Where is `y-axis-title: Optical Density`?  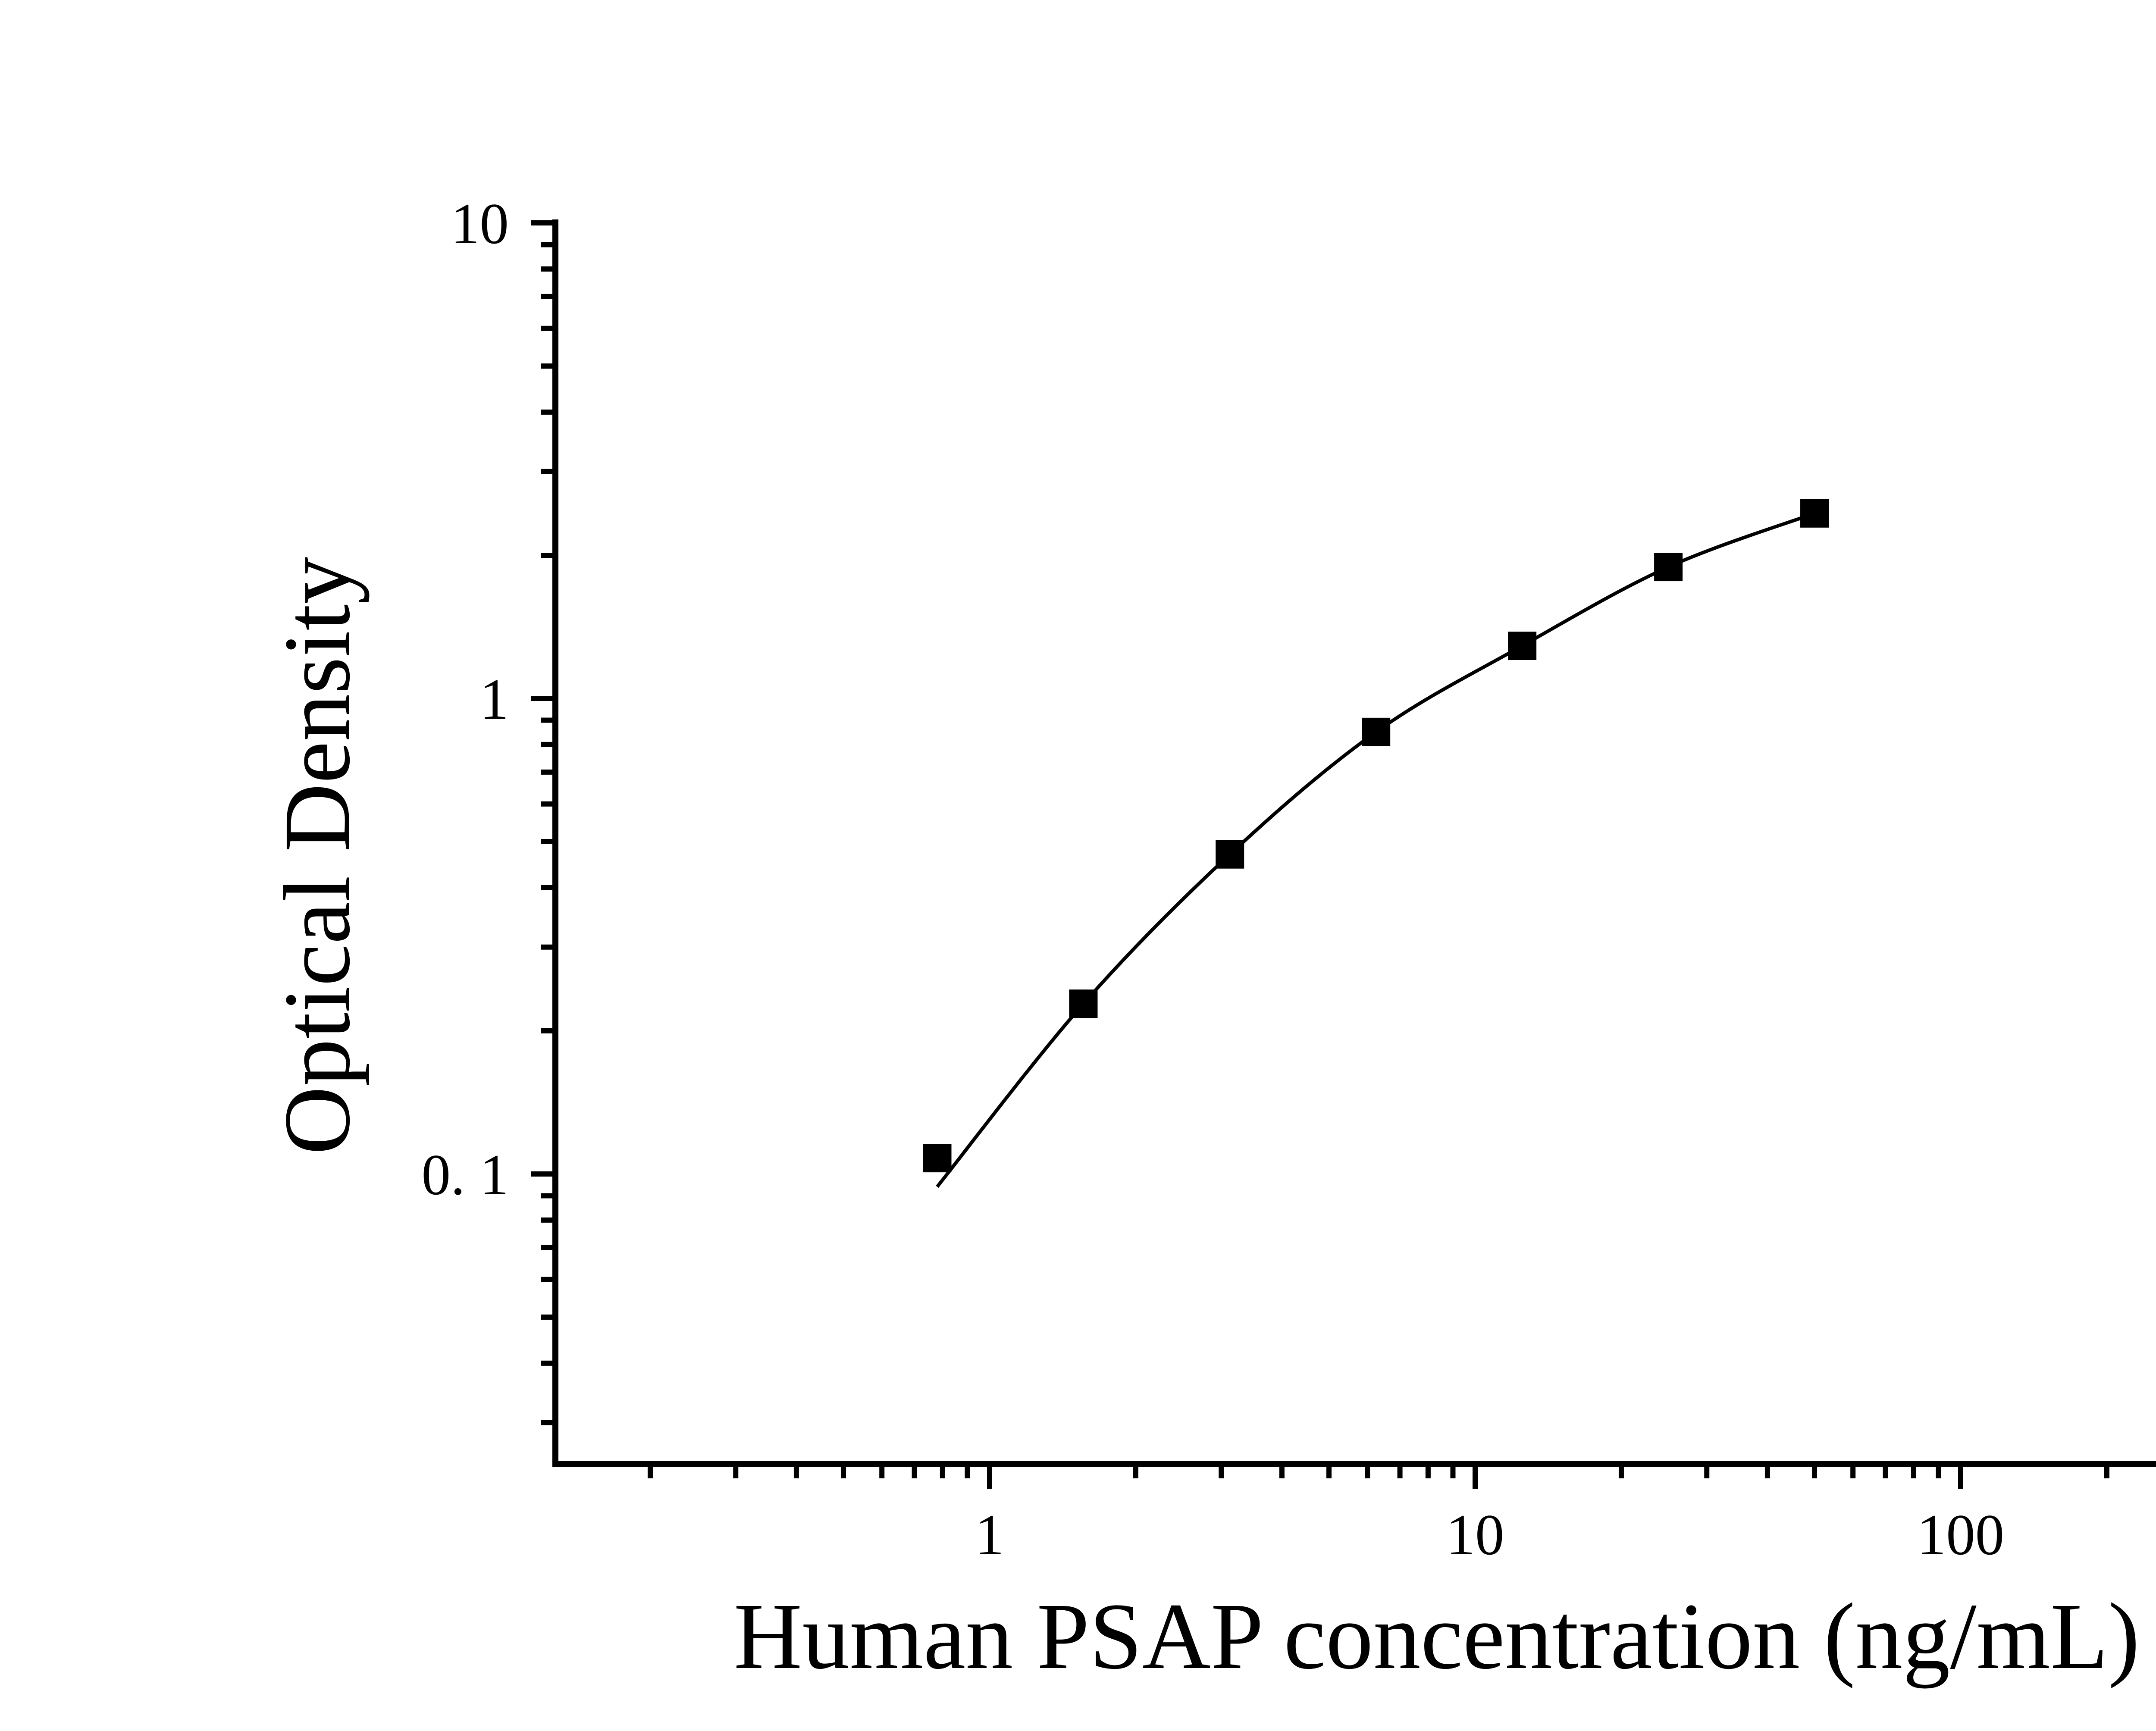 y-axis-title: Optical Density is located at coordinates (317, 856).